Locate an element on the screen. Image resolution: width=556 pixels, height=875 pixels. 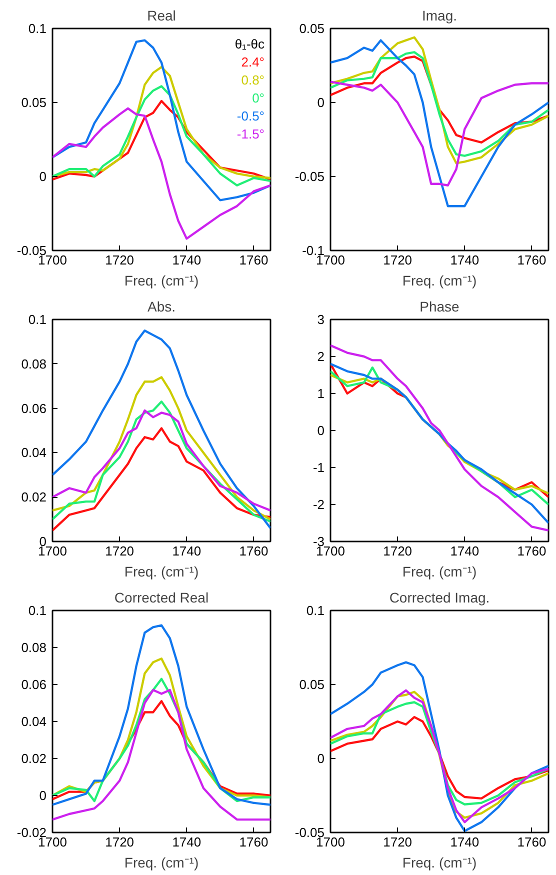
chart-title: Phase is located at coordinates (440, 306).